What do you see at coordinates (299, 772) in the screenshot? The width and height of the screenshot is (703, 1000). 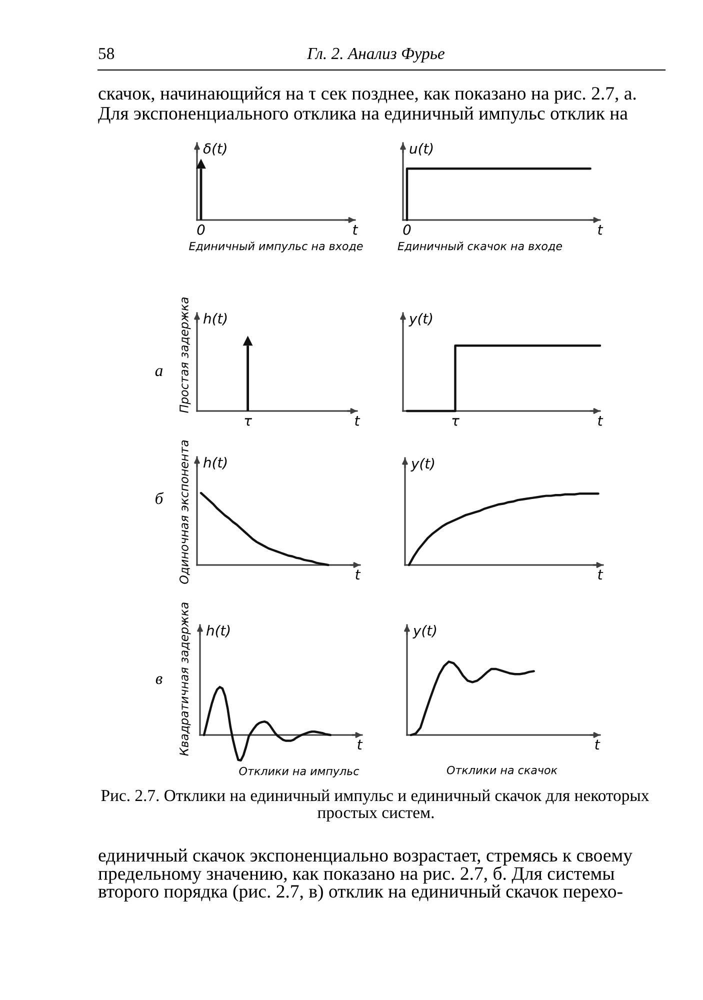 I see `text: Отклики на импульс` at bounding box center [299, 772].